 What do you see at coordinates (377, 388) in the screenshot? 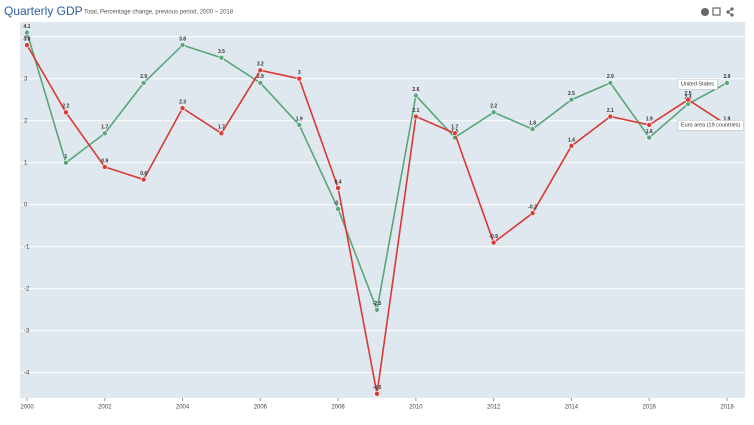
I see `data-label: -4.5` at bounding box center [377, 388].